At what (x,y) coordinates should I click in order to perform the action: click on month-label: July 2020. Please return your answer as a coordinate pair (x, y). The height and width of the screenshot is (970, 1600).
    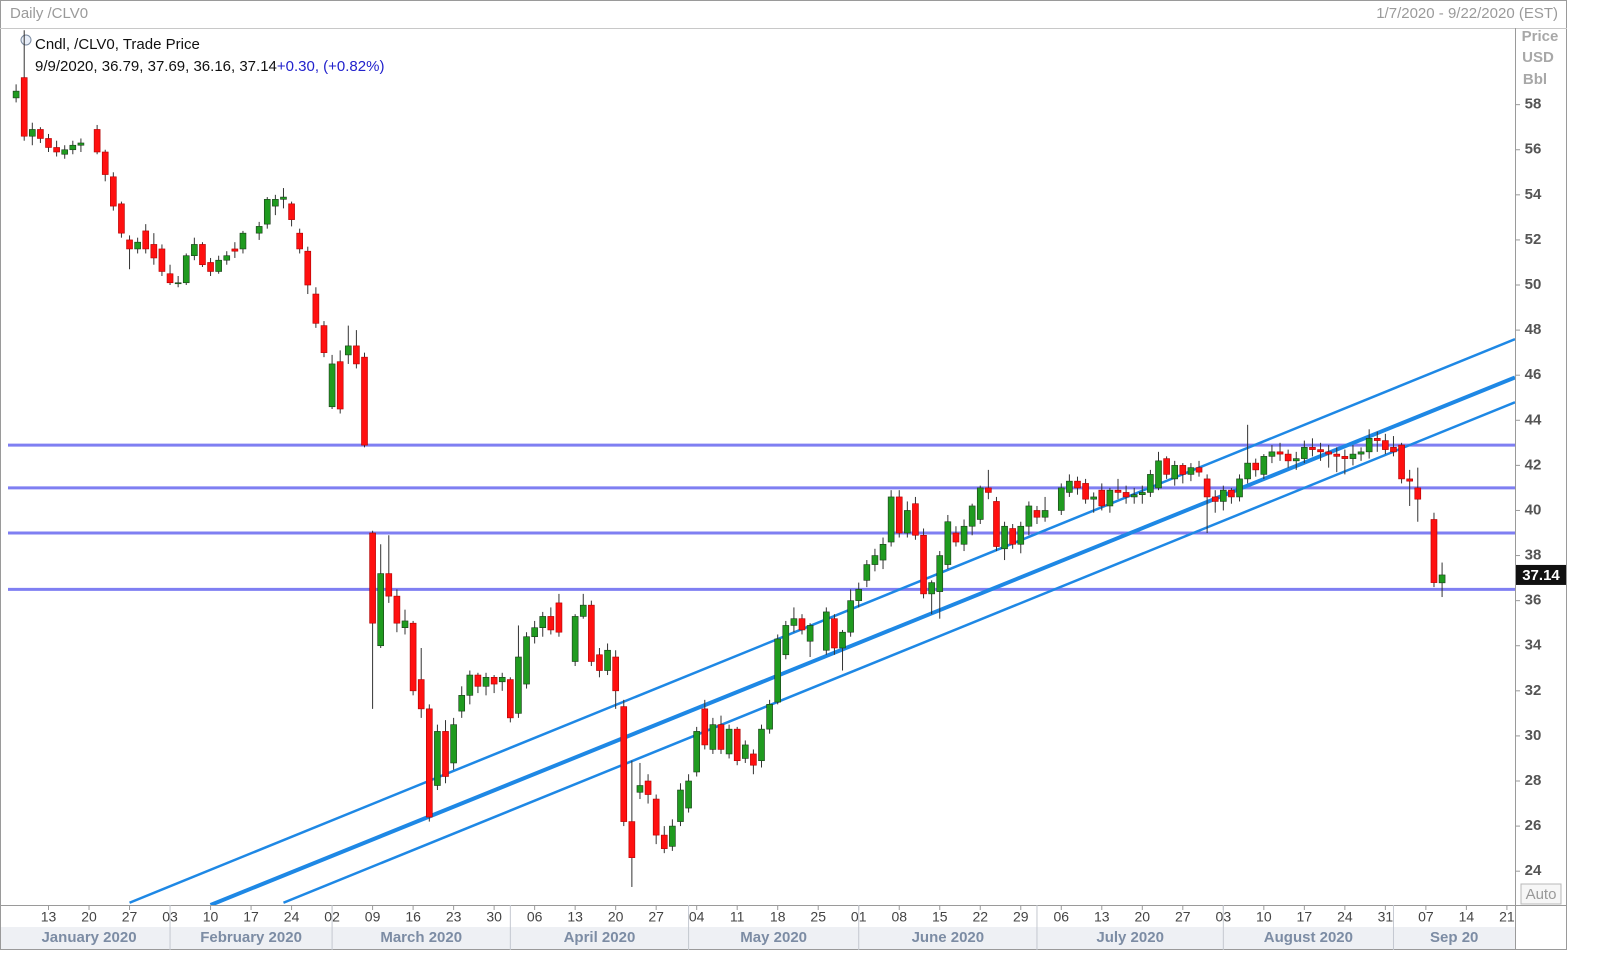
    Looking at the image, I should click on (1130, 937).